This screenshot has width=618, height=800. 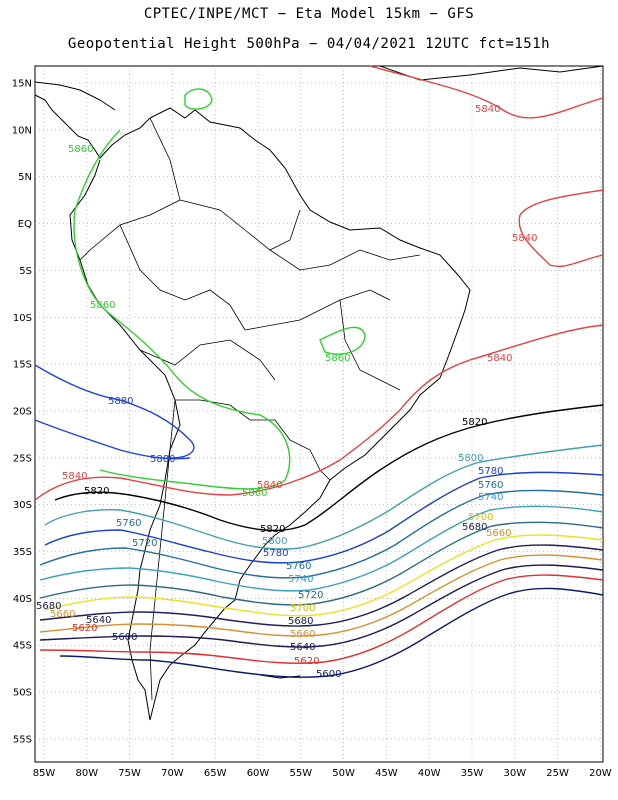 What do you see at coordinates (215, 773) in the screenshot?
I see `longitude-tick-label: 65W` at bounding box center [215, 773].